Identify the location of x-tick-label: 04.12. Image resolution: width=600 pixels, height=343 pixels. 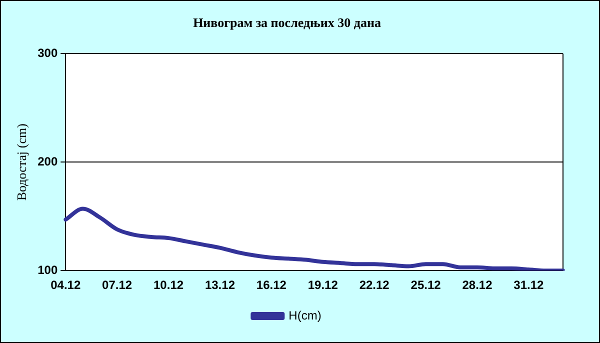
(65, 285).